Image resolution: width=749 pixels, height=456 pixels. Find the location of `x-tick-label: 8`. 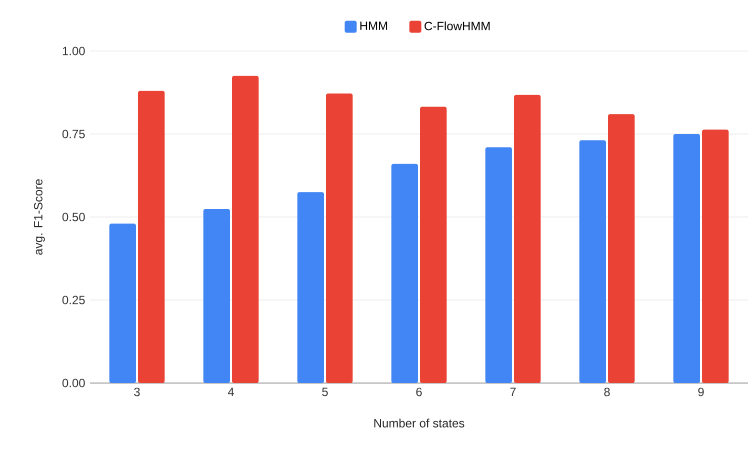

x-tick-label: 8 is located at coordinates (607, 392).